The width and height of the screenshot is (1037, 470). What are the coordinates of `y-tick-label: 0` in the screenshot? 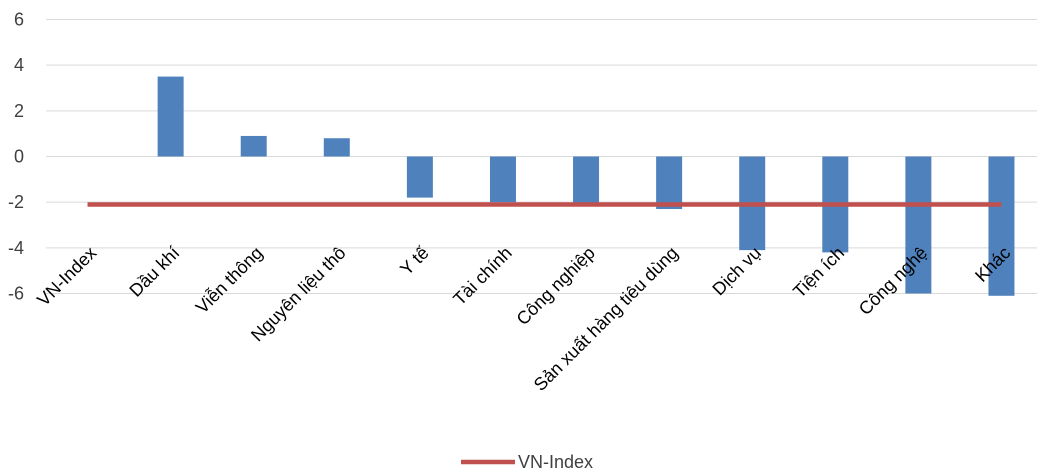 It's located at (19, 157).